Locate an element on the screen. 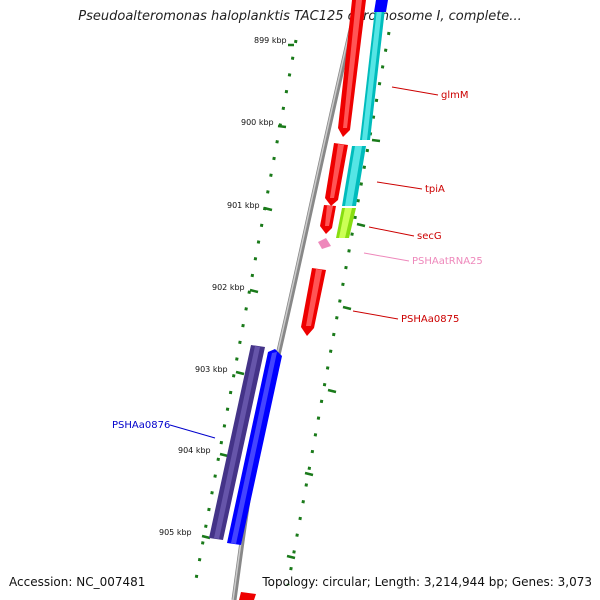 Image resolution: width=600 pixels, height=600 pixels. gene-label-PSHAa0876: PSHAa0876 is located at coordinates (141, 425).